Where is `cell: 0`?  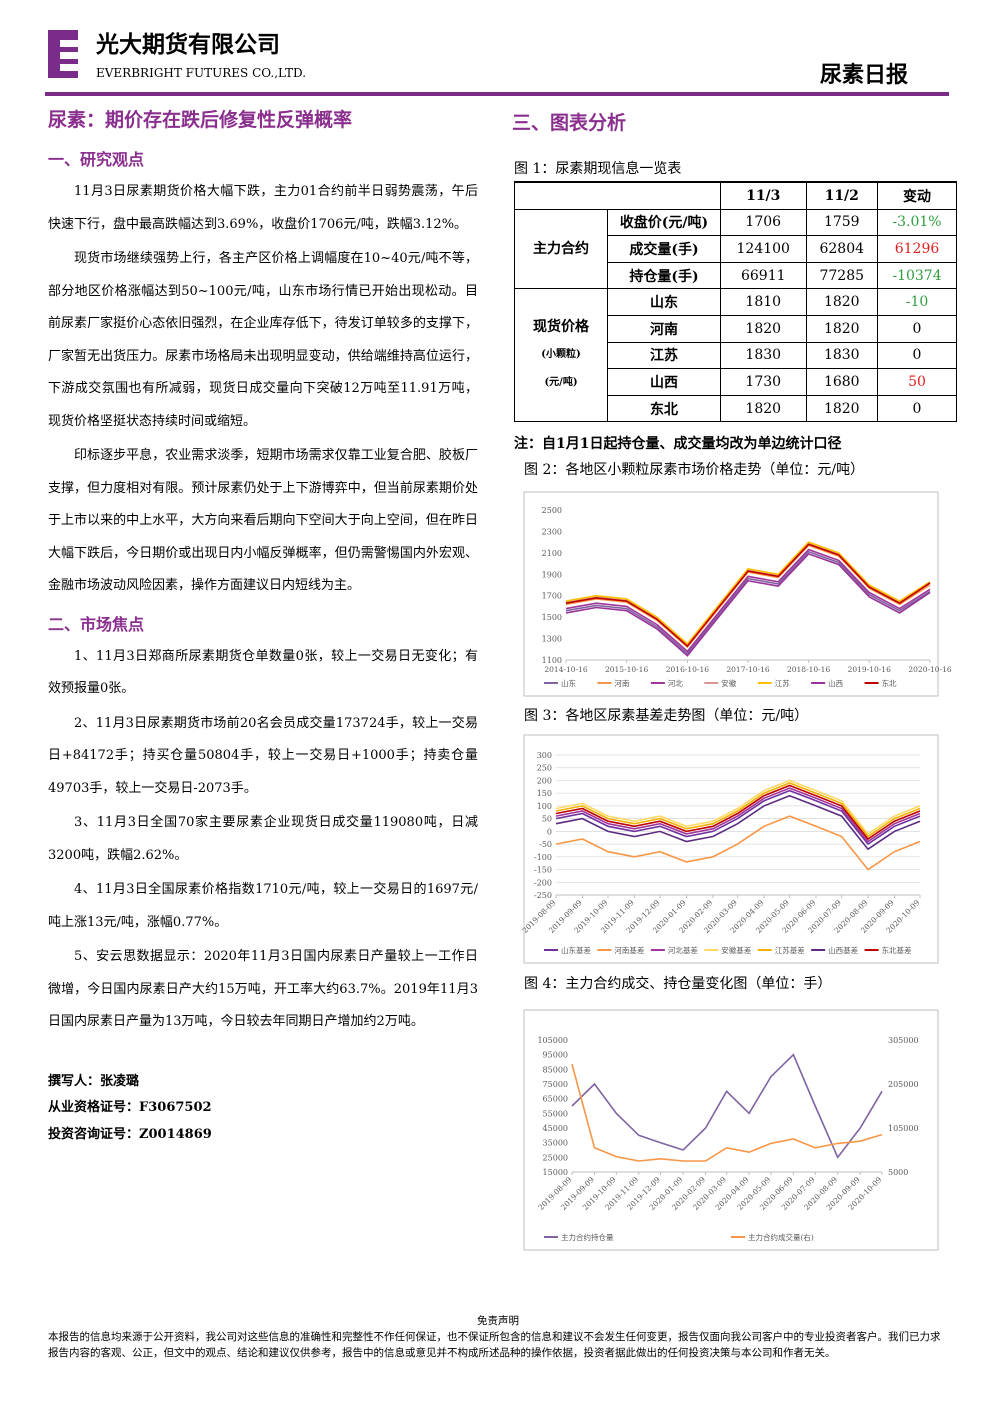
cell: 0 is located at coordinates (917, 408).